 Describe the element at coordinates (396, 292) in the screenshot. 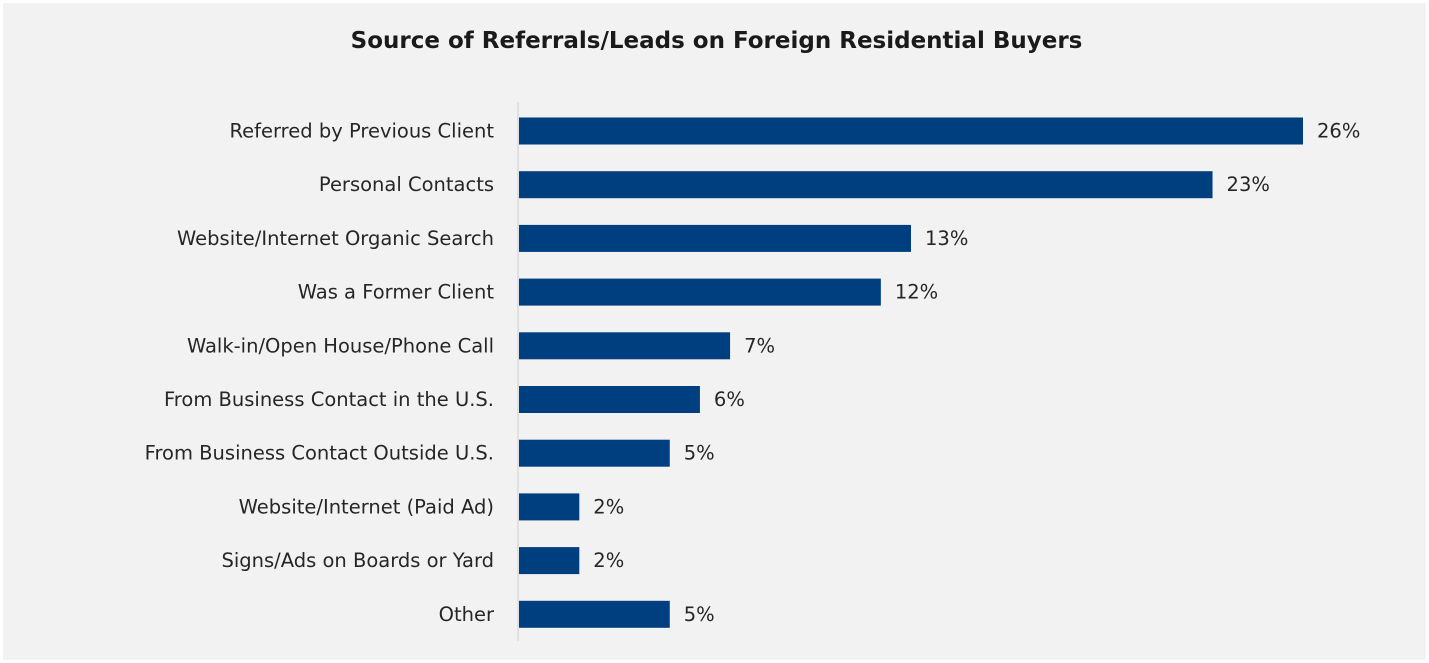

I see `category-label: Was a Former Client` at that location.